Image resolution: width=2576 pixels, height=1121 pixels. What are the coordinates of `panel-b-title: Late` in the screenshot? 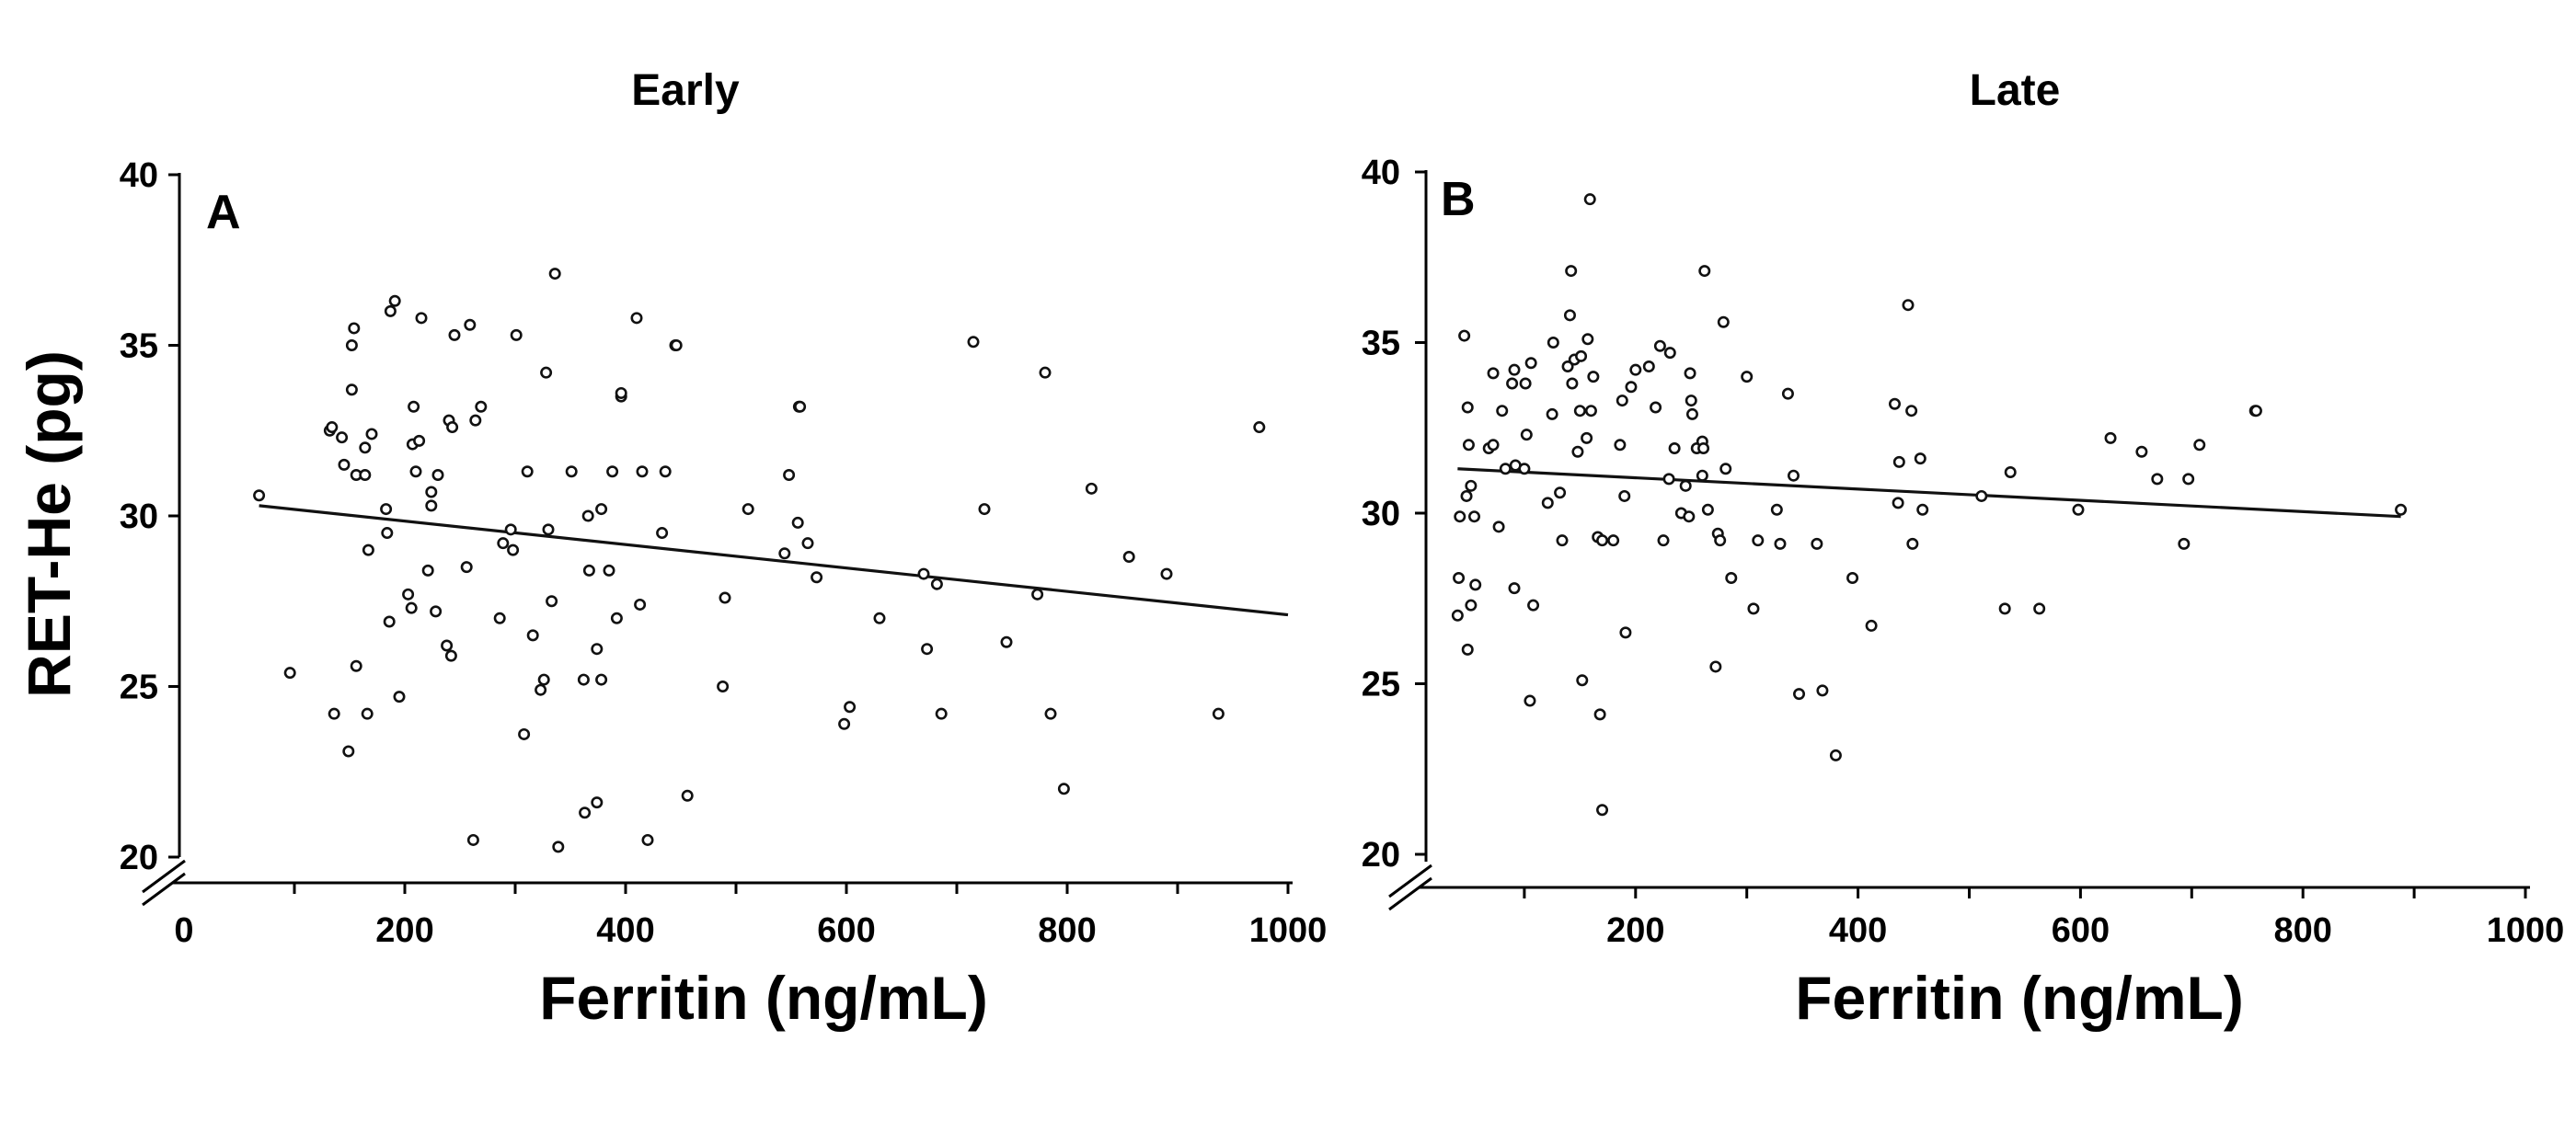 It's located at (2016, 90).